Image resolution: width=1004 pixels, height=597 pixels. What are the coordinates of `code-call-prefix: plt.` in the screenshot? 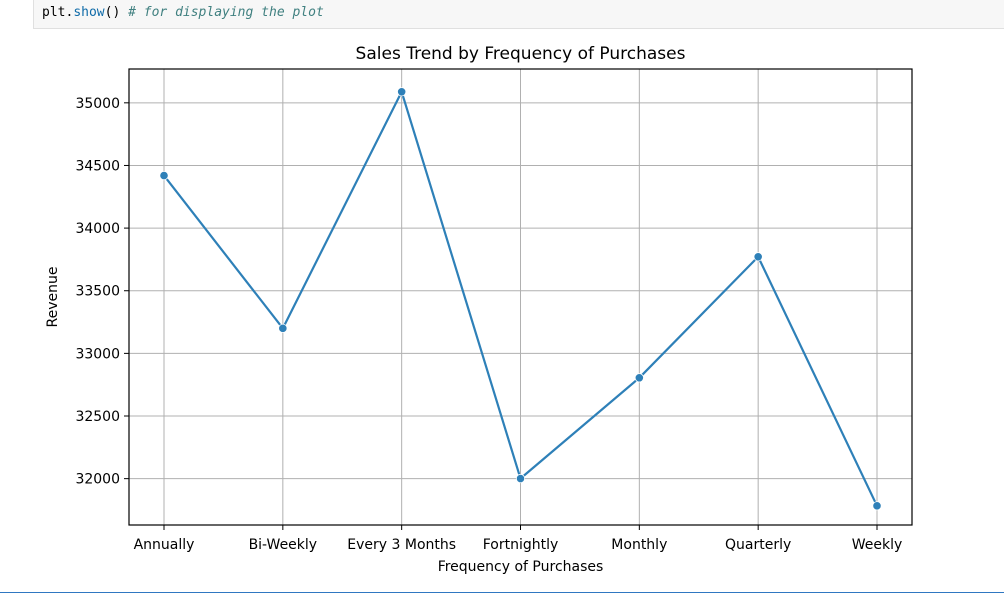 It's located at (58, 12).